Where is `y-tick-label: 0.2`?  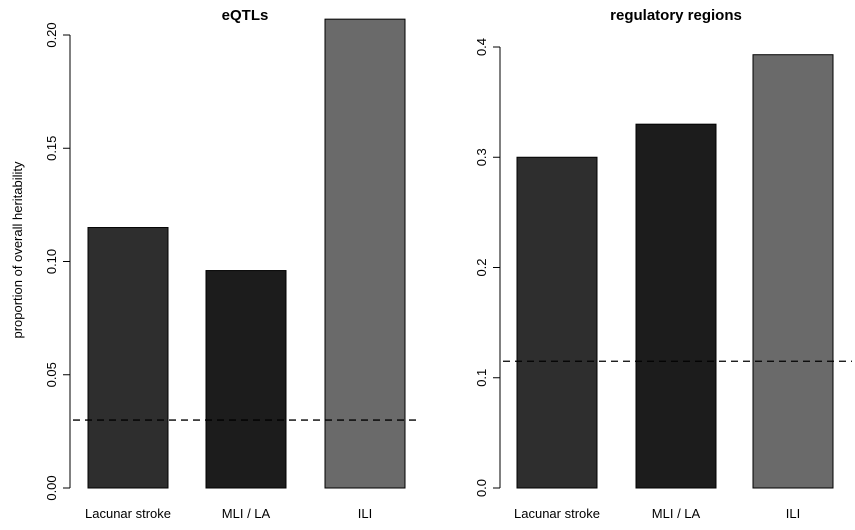
y-tick-label: 0.2 is located at coordinates (481, 267).